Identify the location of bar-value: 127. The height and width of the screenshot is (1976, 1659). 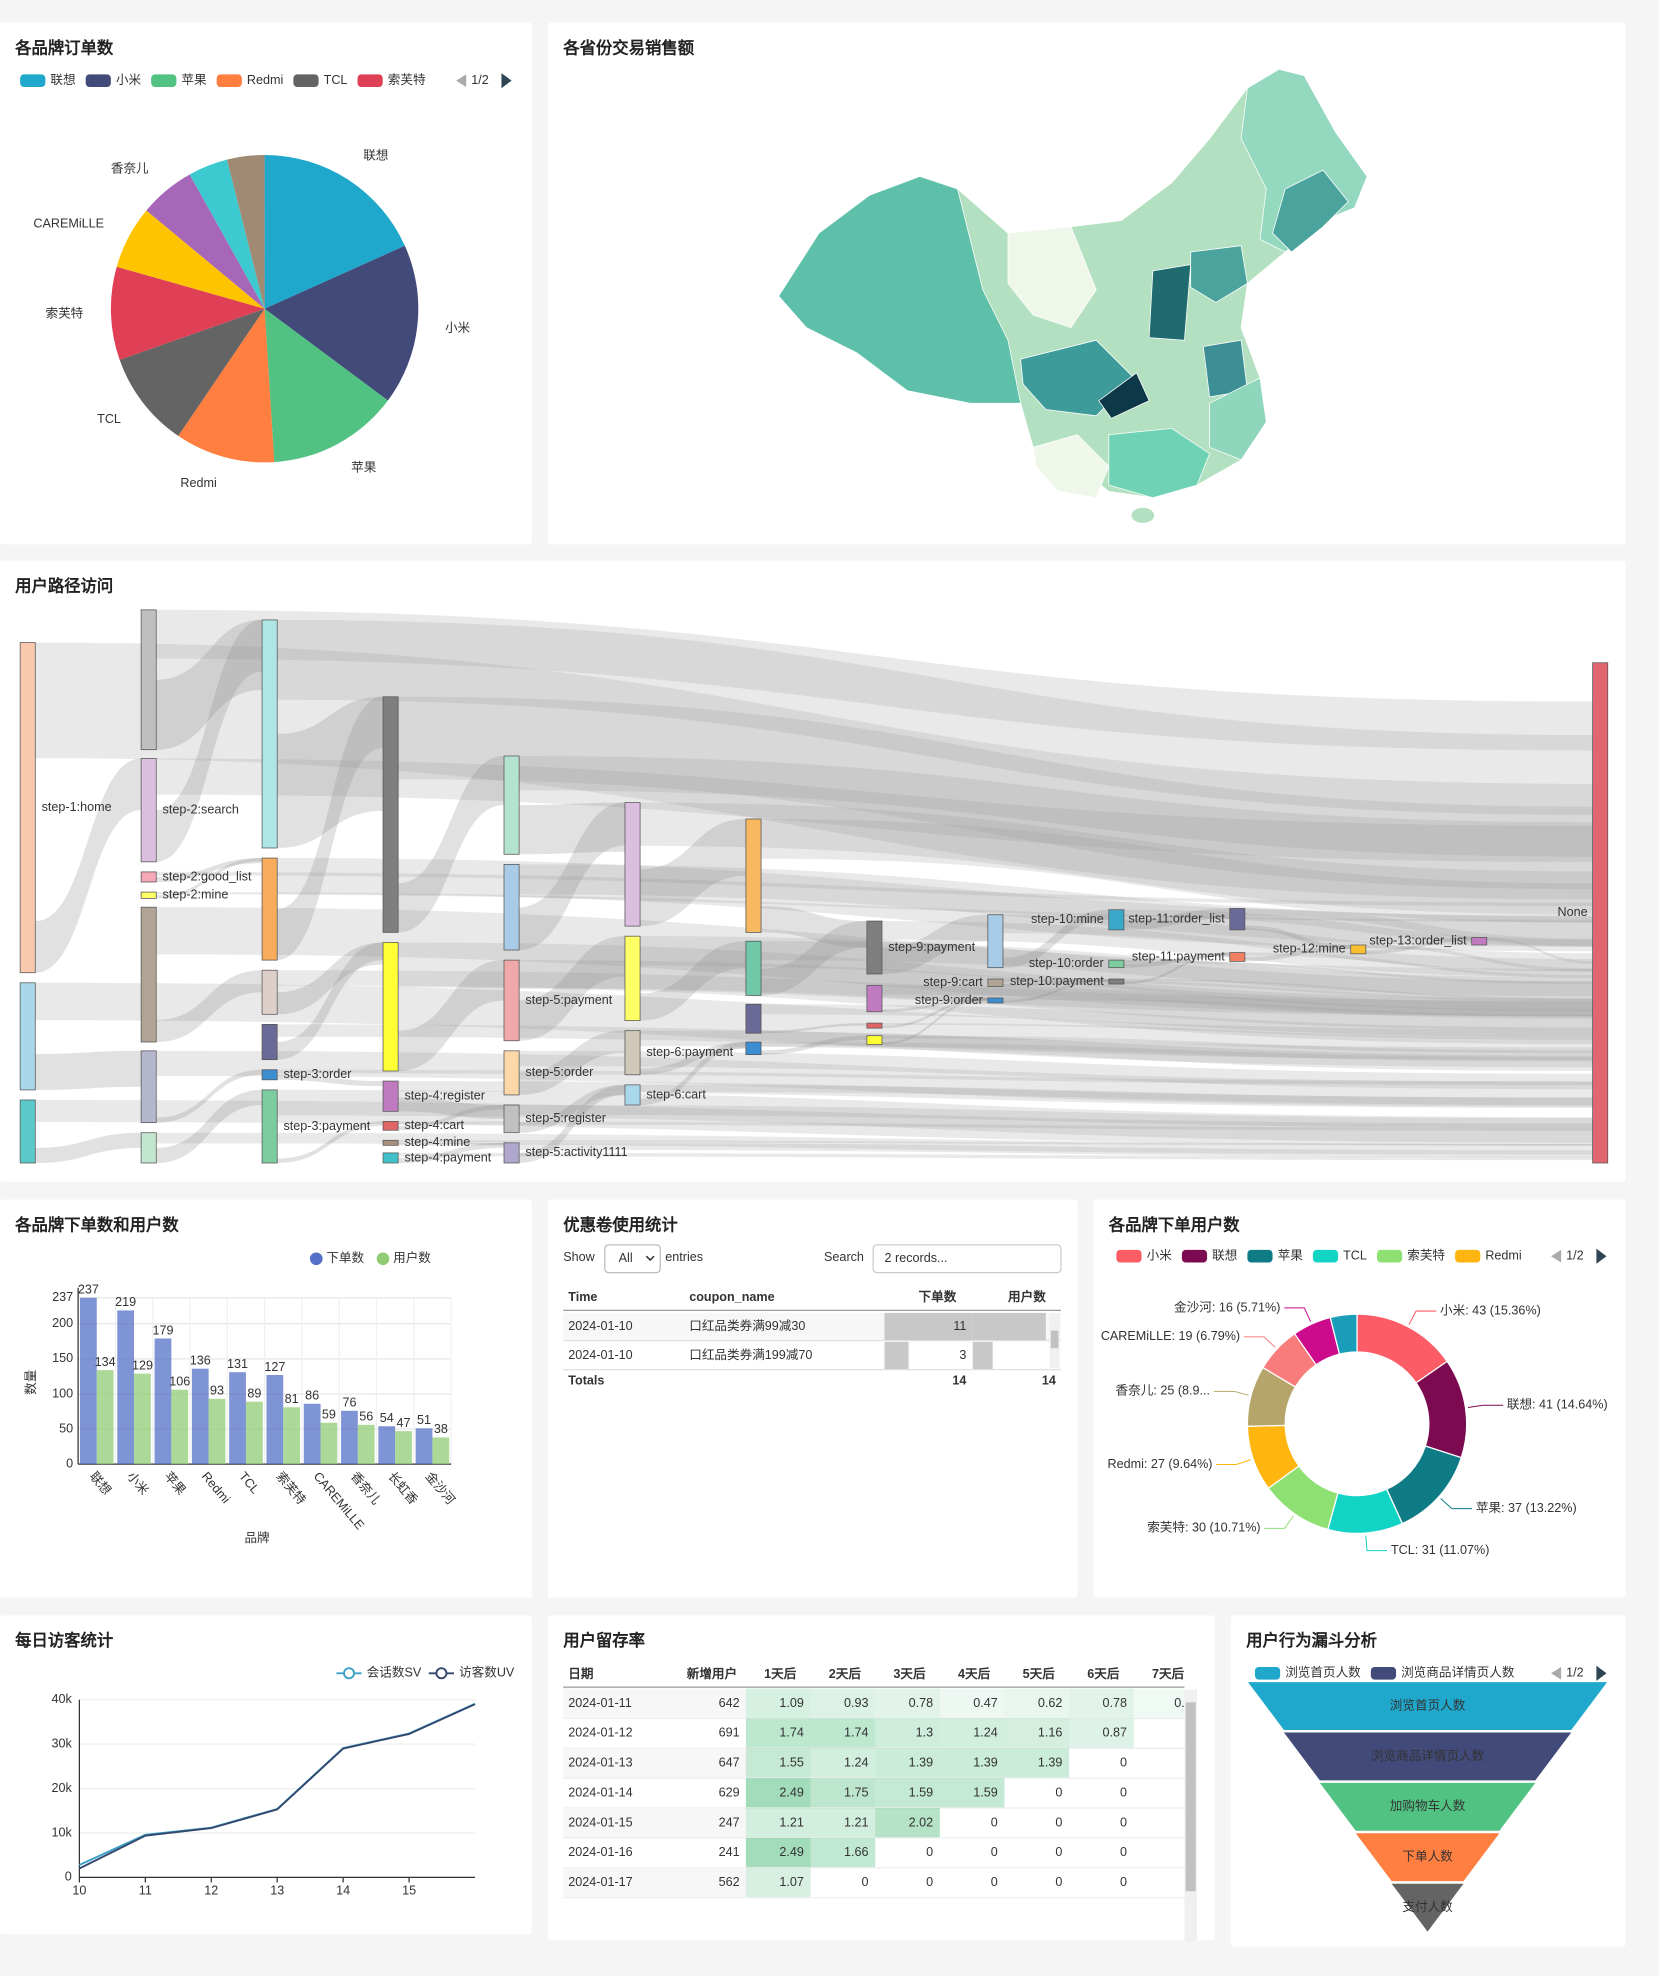
(274, 1367).